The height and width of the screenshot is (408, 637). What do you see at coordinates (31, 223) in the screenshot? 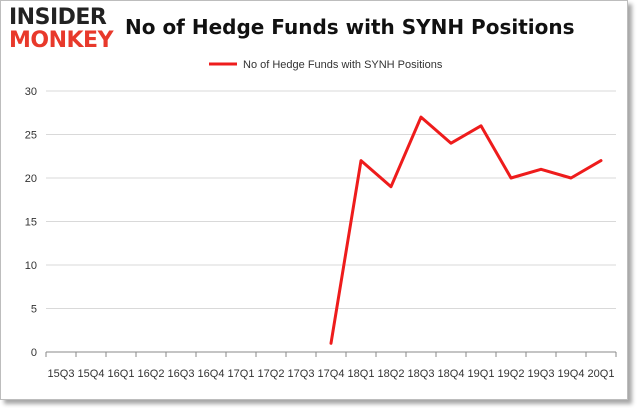
I see `y-tick-label: 15` at bounding box center [31, 223].